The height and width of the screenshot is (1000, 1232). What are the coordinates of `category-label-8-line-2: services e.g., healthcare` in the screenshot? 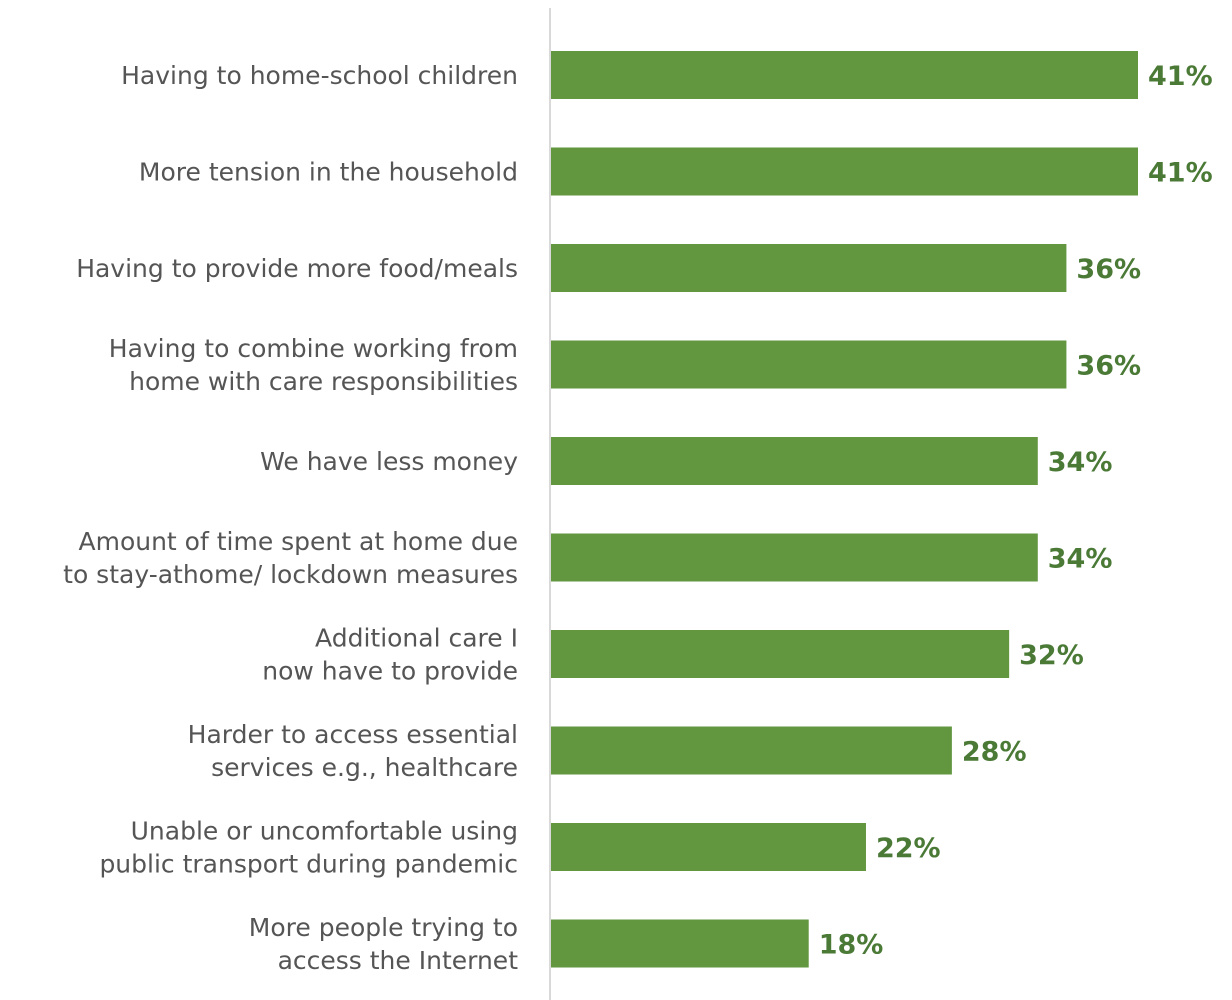 It's located at (364, 767).